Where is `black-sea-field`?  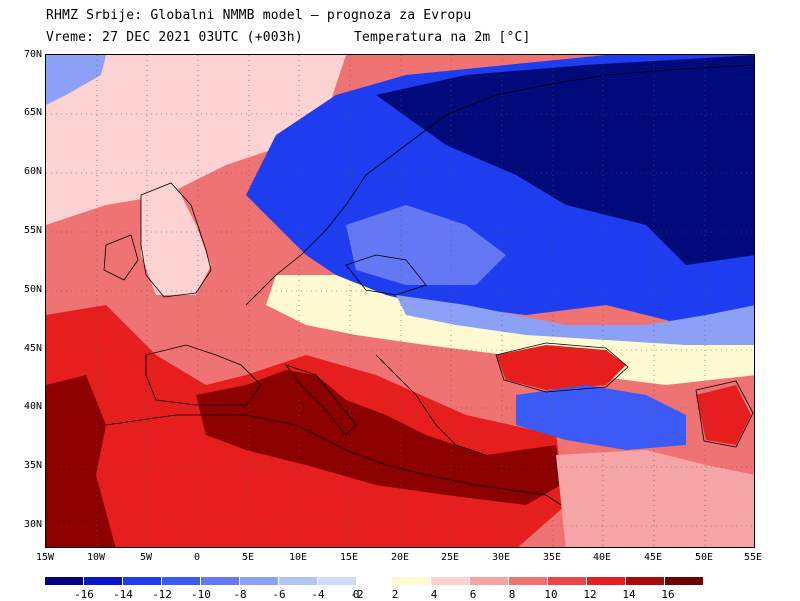
black-sea-field is located at coordinates (561, 367).